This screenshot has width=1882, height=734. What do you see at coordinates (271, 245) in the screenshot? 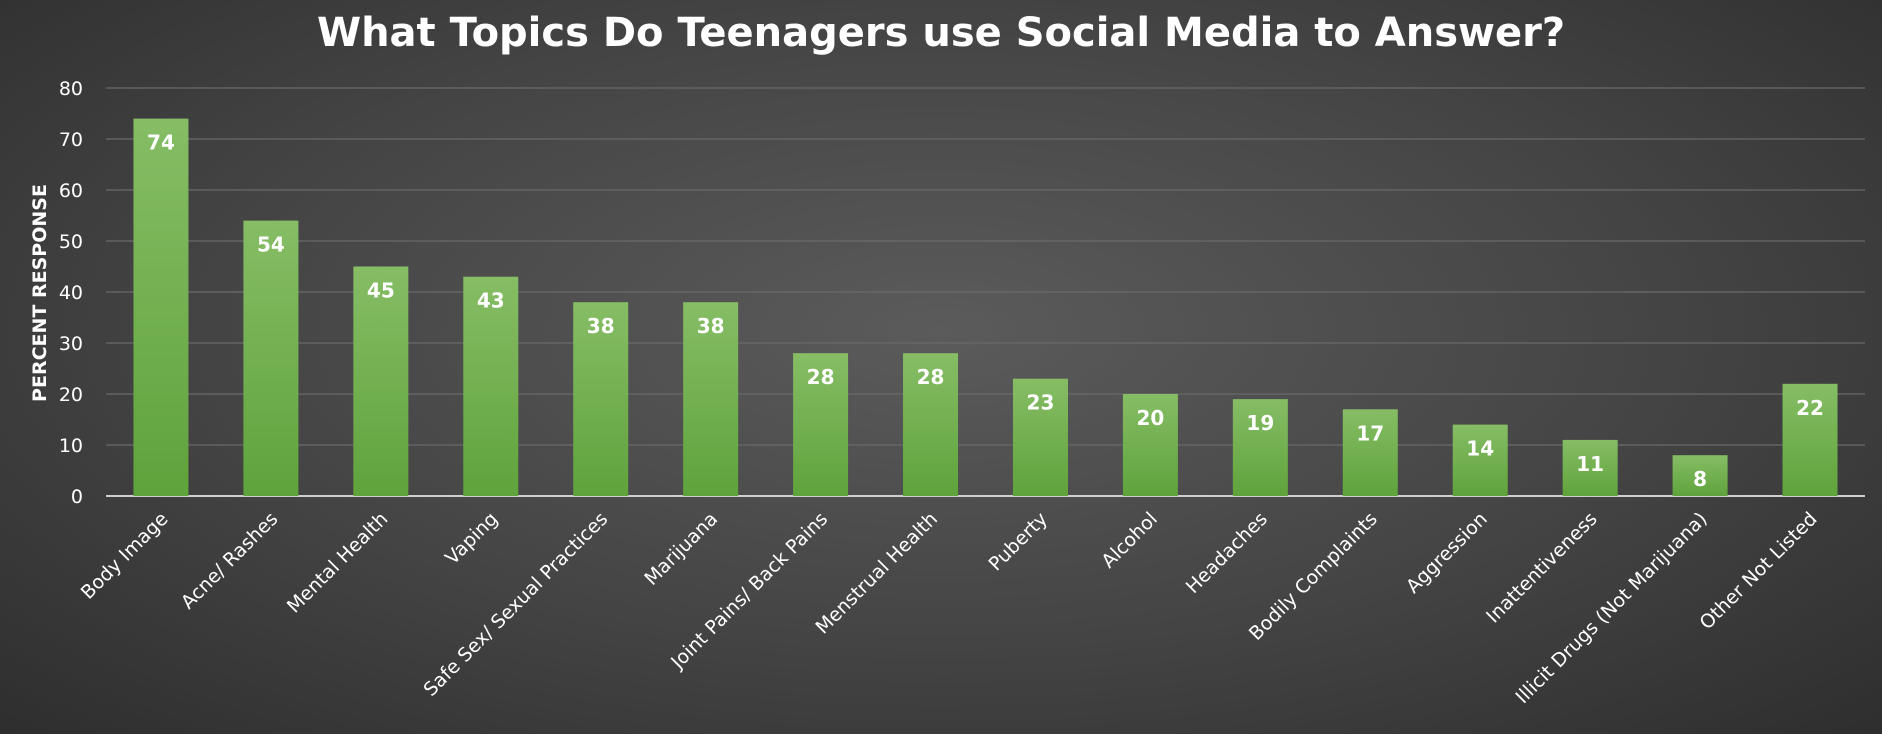
I see `data-label: 54` at bounding box center [271, 245].